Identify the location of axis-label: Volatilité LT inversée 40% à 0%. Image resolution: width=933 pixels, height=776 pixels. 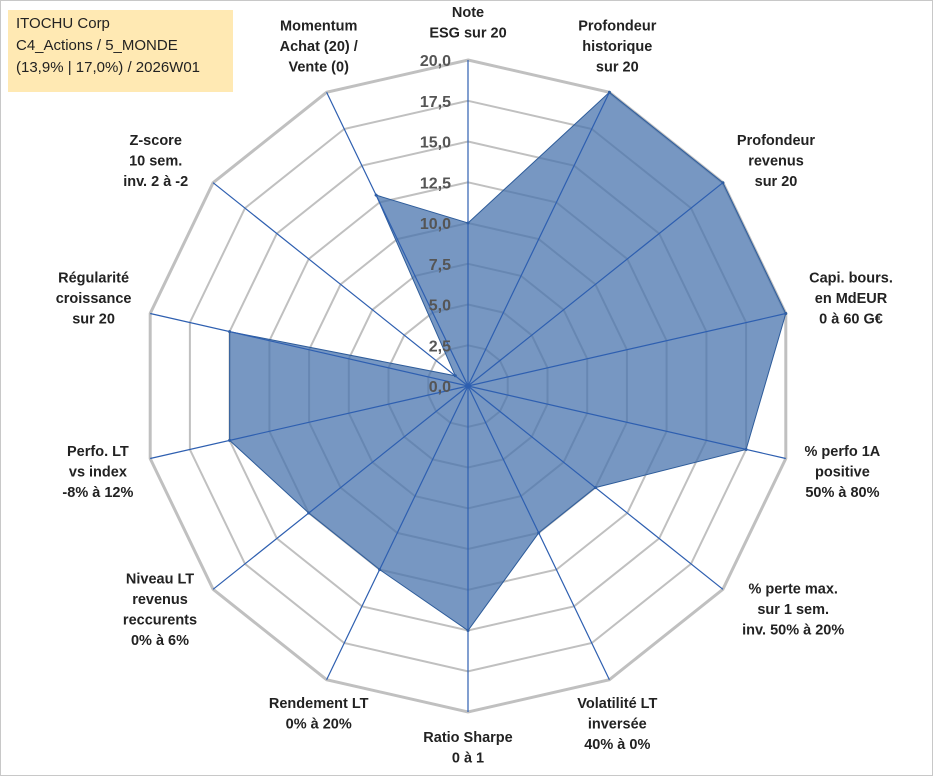
(617, 724).